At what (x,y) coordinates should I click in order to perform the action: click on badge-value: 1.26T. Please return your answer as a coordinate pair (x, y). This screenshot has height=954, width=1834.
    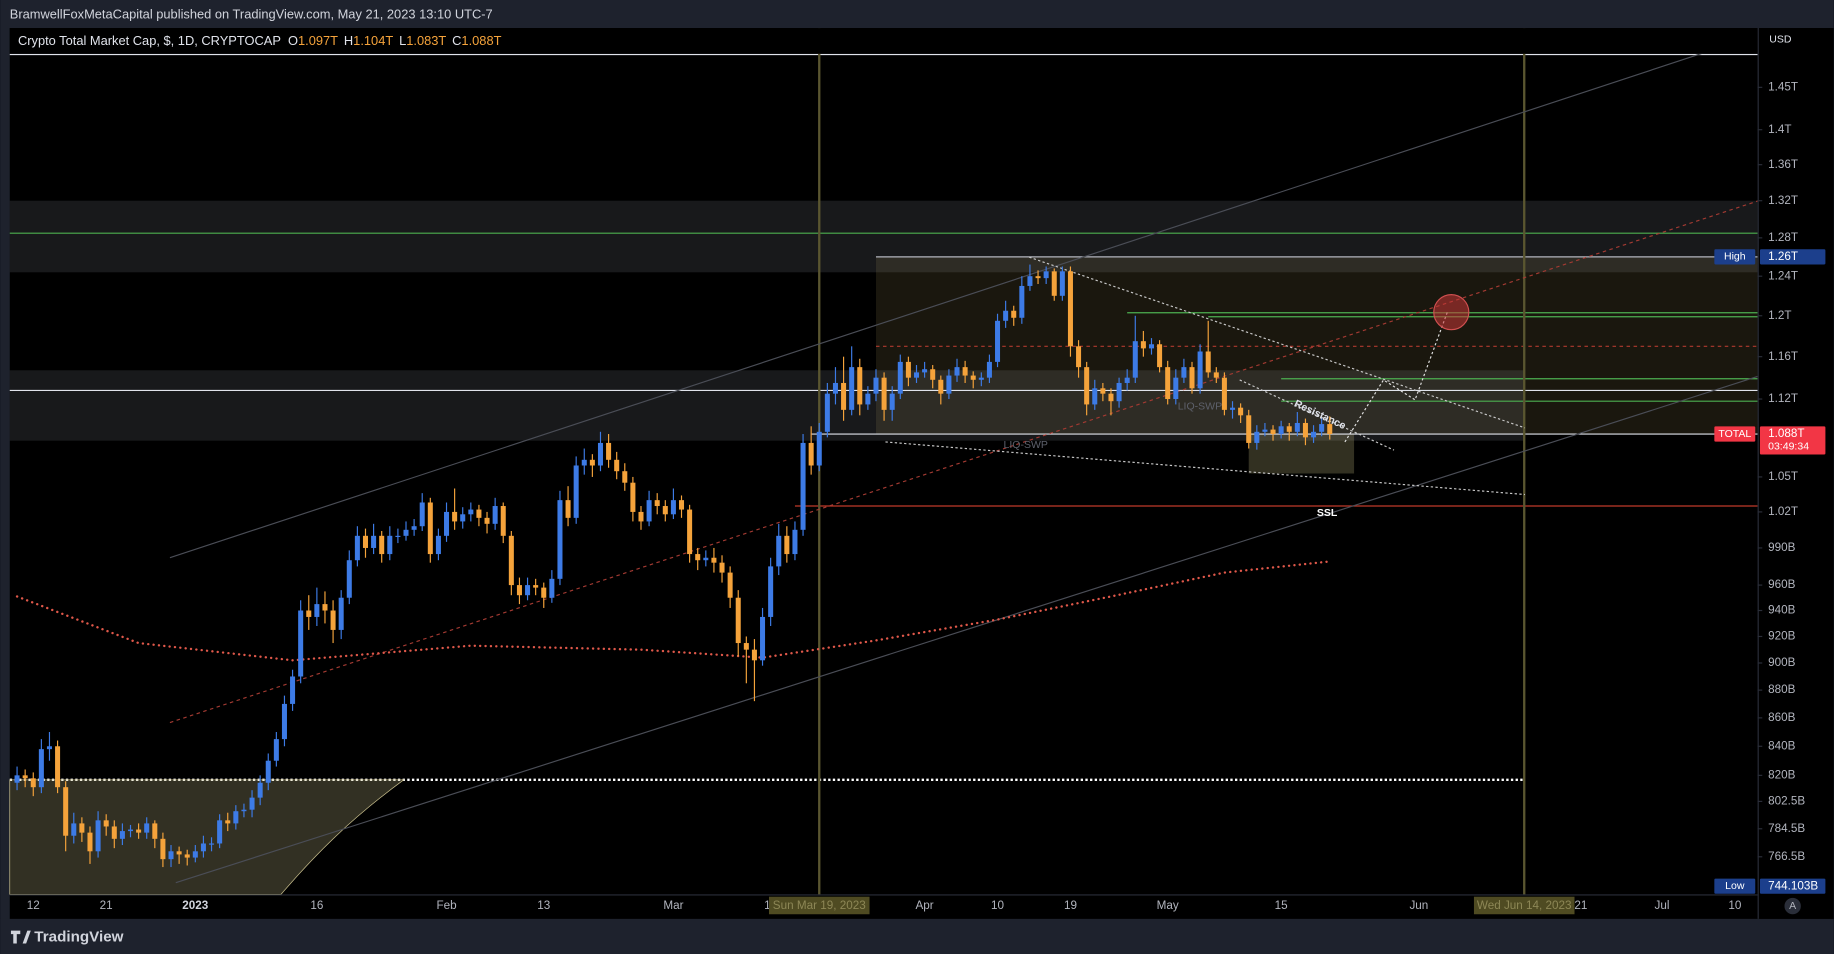
    Looking at the image, I should click on (1783, 256).